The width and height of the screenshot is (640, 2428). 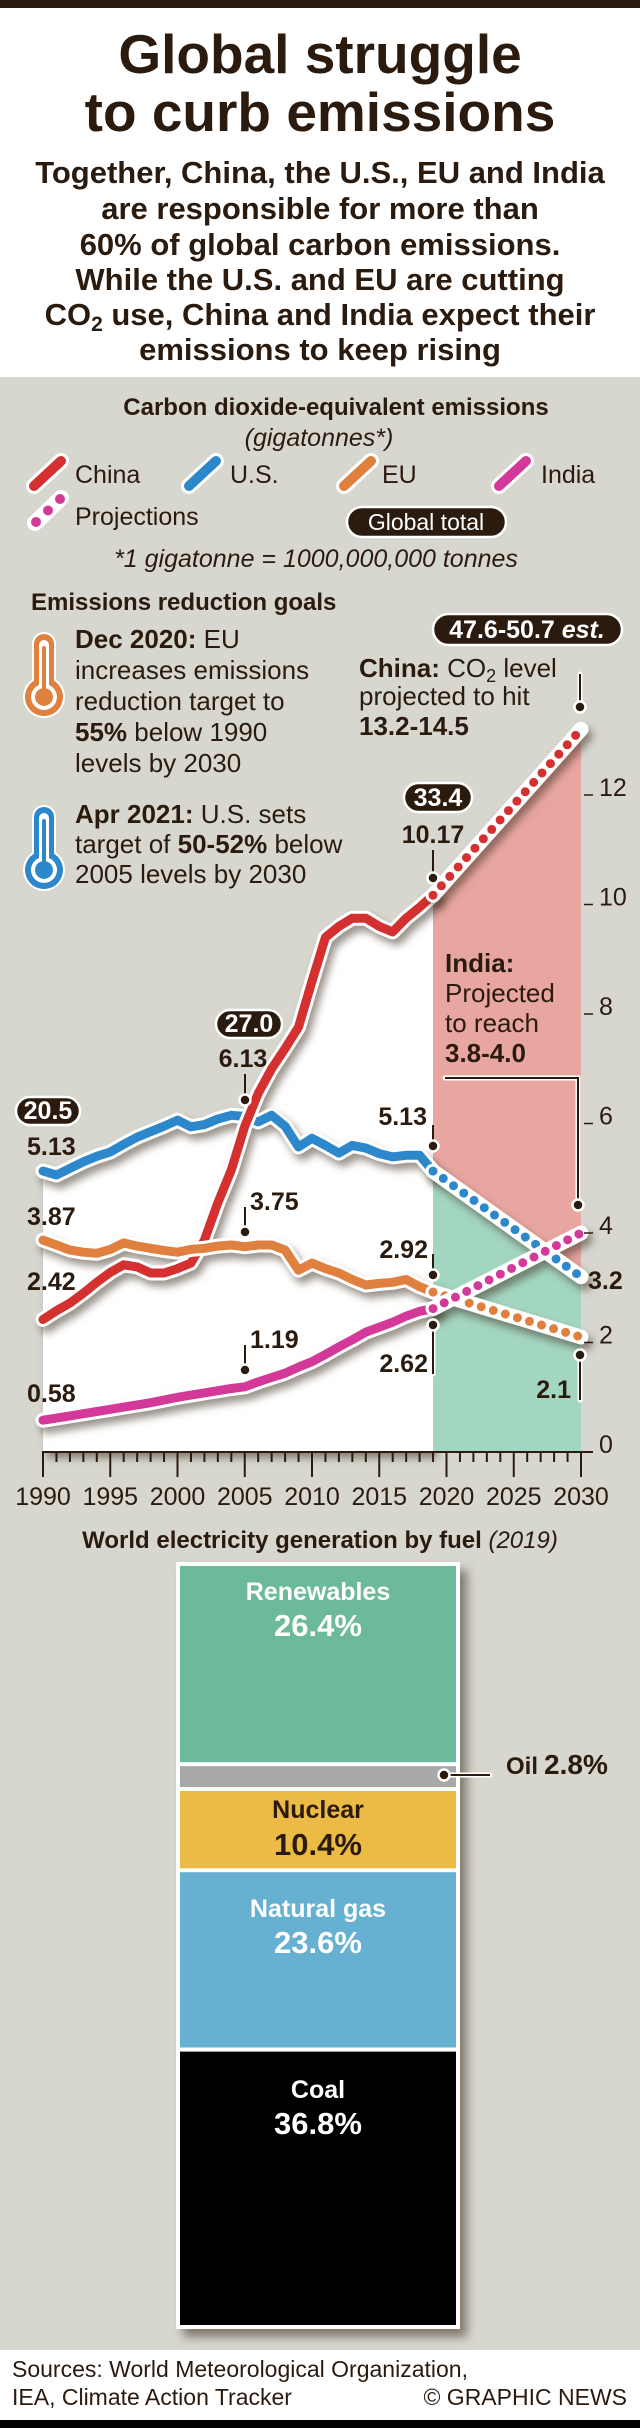 I want to click on legend-swatch-india, so click(x=512, y=473).